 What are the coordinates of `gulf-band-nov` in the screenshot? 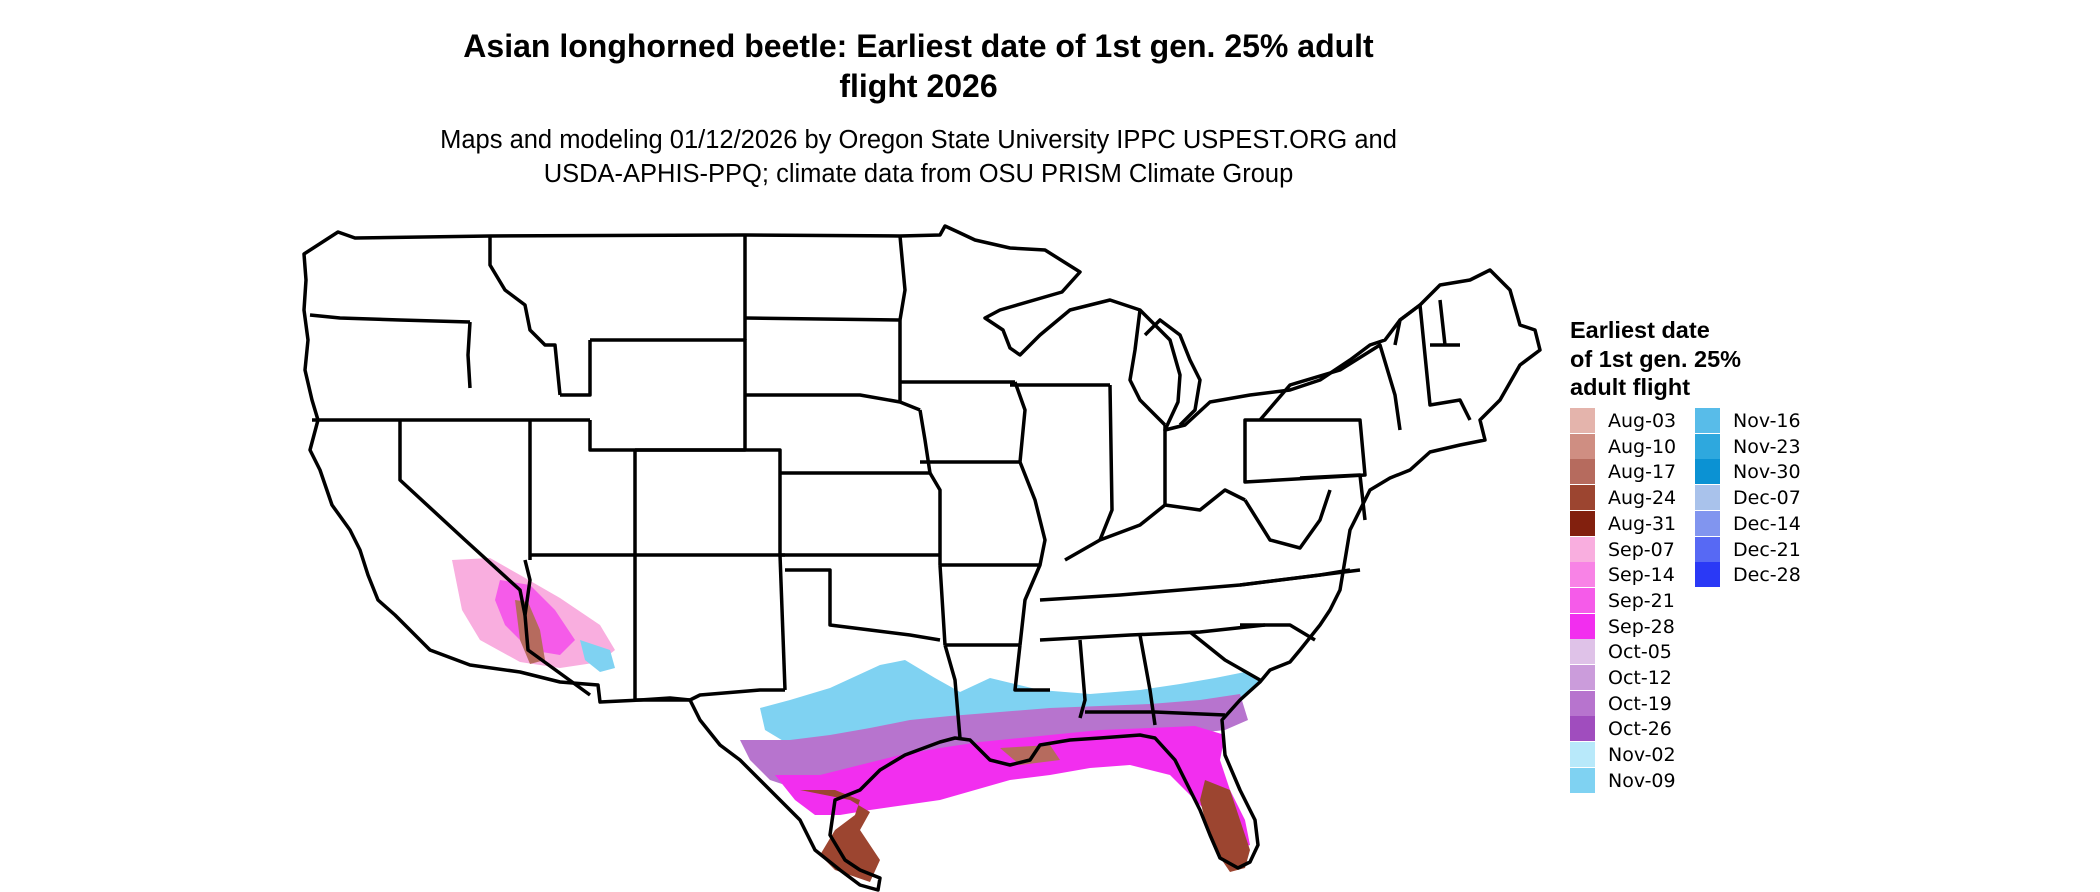 It's located at (1010, 702).